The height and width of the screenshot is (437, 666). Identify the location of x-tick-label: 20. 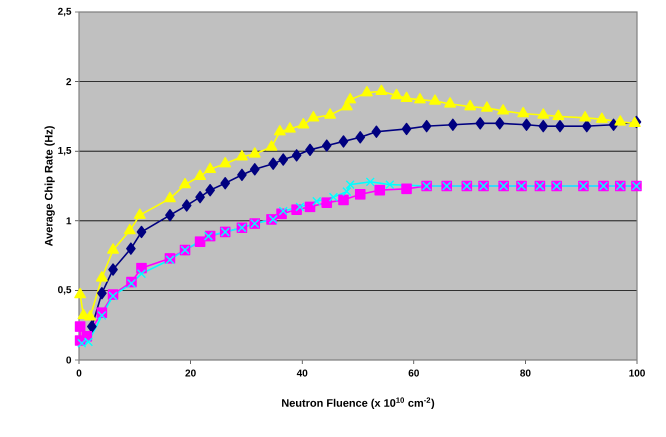
(190, 373).